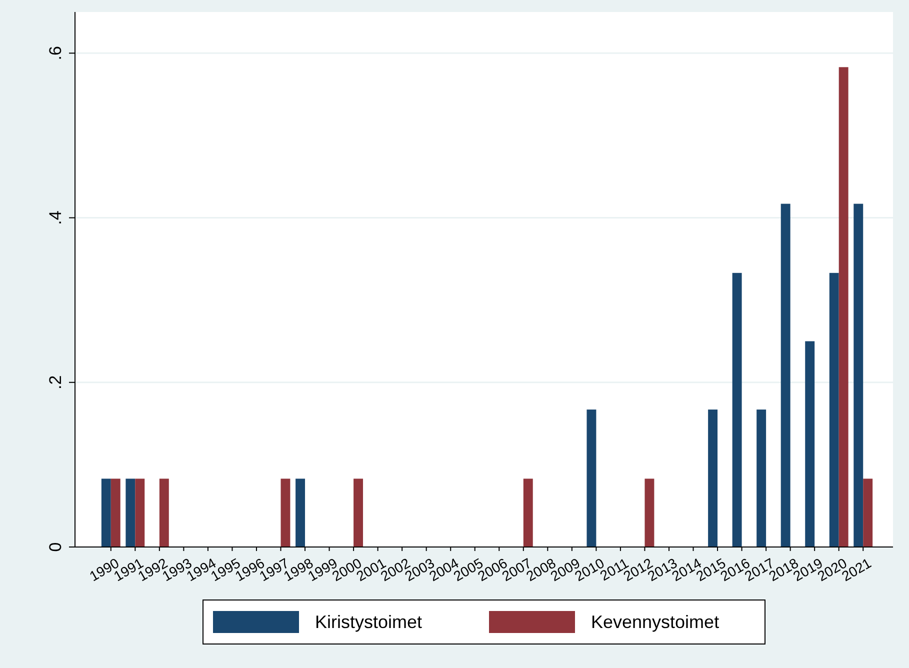 The height and width of the screenshot is (668, 909). What do you see at coordinates (655, 622) in the screenshot?
I see `legend-label: Kevennystoimet` at bounding box center [655, 622].